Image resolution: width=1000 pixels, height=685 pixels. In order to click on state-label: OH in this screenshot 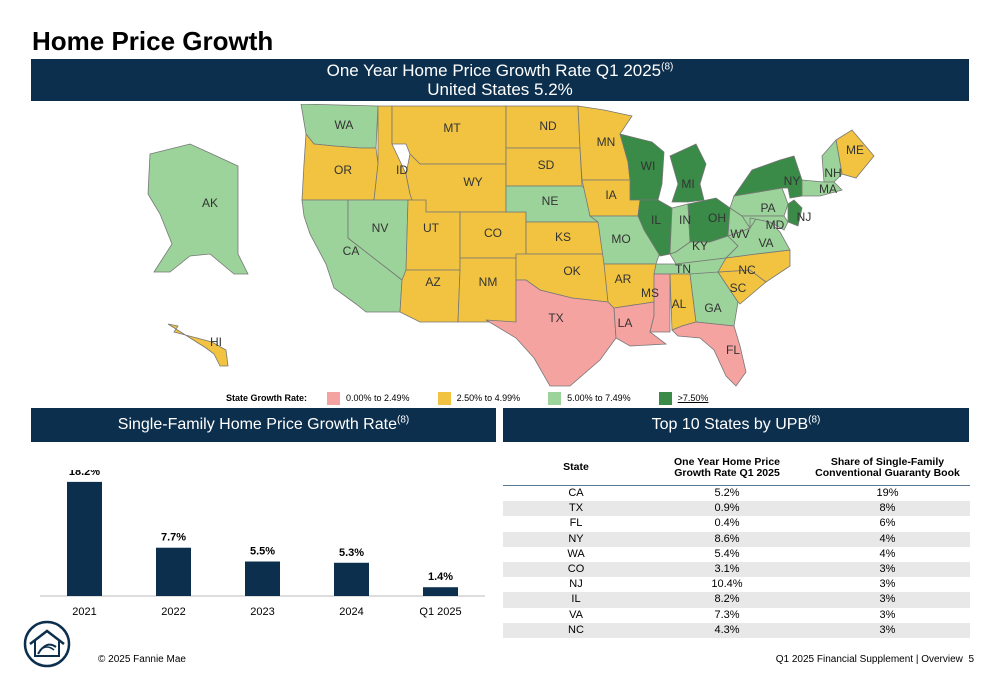, I will do `click(717, 218)`.